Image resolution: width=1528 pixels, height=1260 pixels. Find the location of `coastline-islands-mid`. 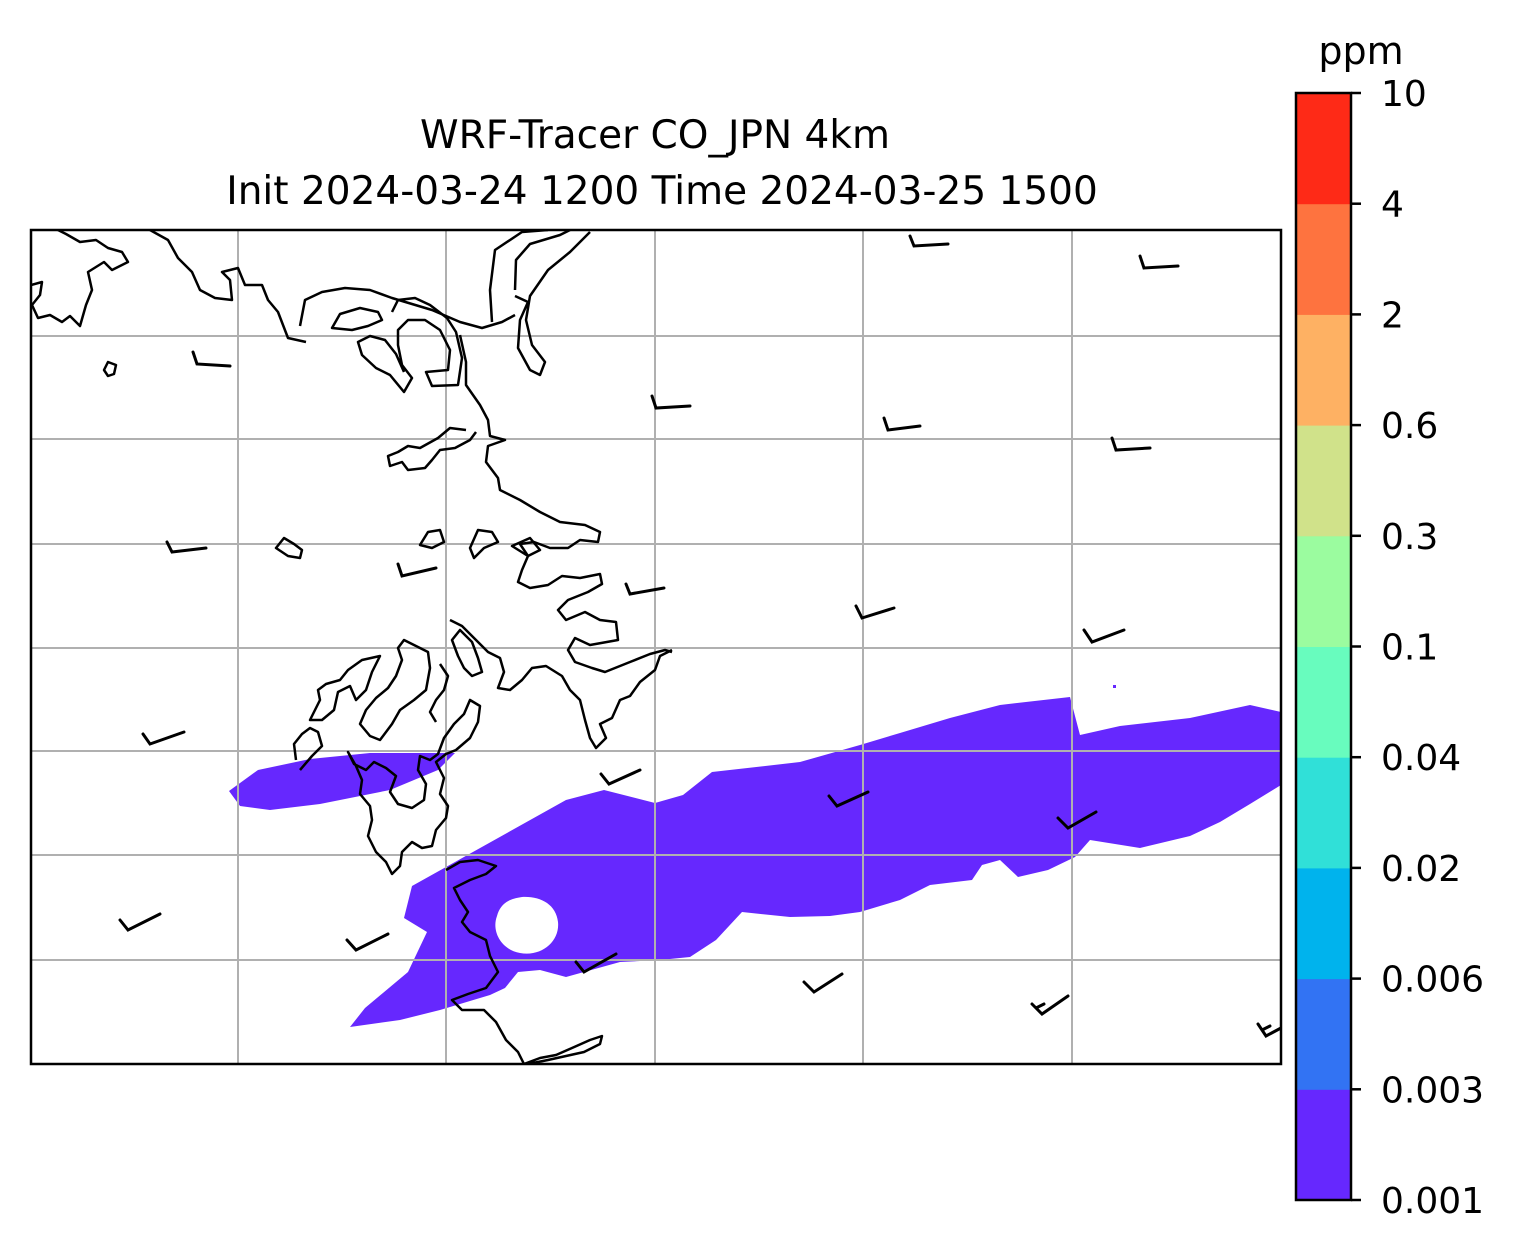

coastline-islands-mid is located at coordinates (480, 544).